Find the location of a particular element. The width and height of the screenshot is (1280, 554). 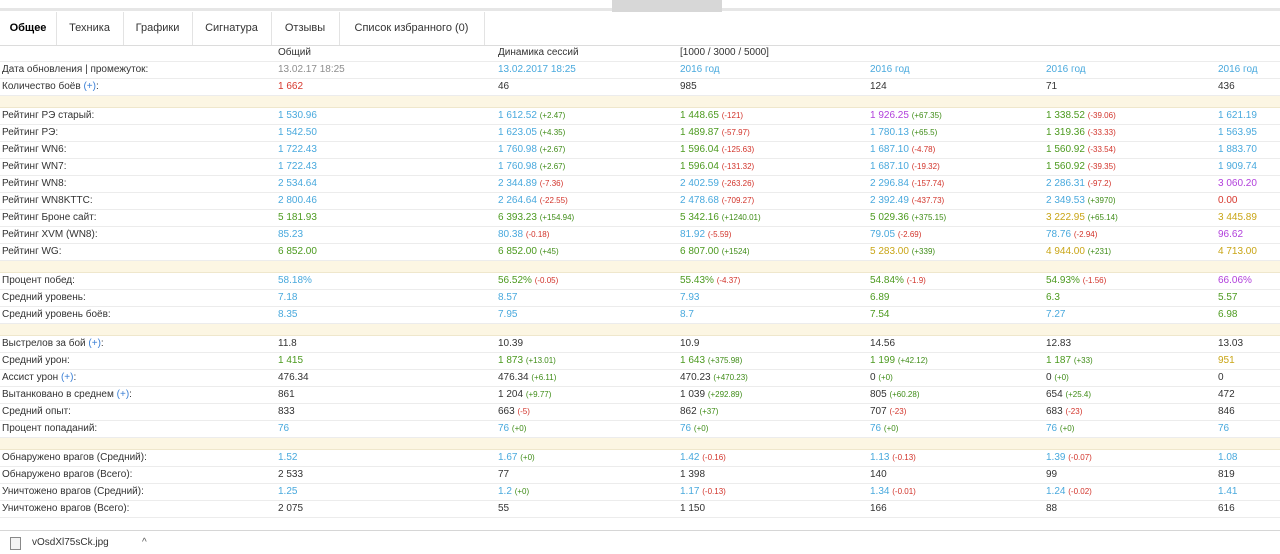

stat-cell: 985 is located at coordinates (773, 87).